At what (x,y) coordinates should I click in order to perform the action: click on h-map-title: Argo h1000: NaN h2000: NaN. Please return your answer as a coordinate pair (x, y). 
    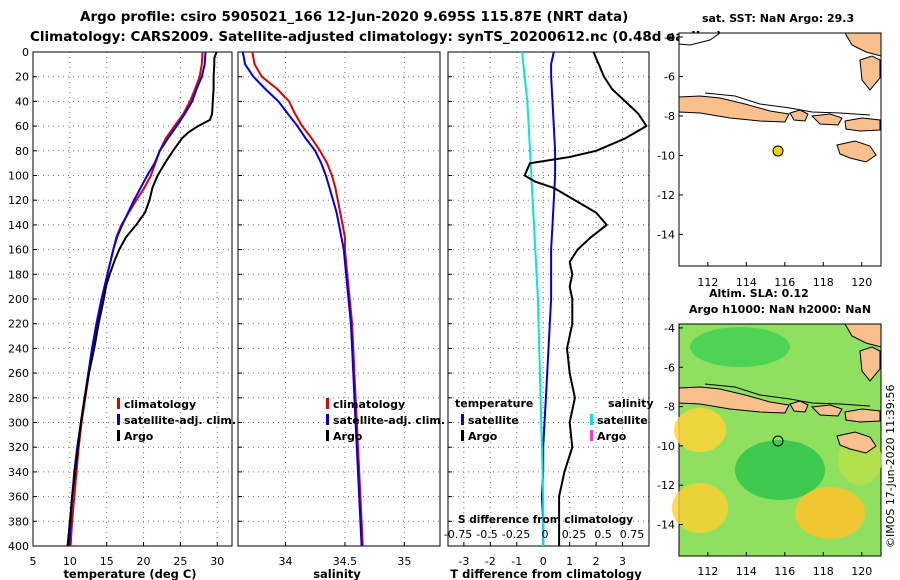
    Looking at the image, I should click on (780, 309).